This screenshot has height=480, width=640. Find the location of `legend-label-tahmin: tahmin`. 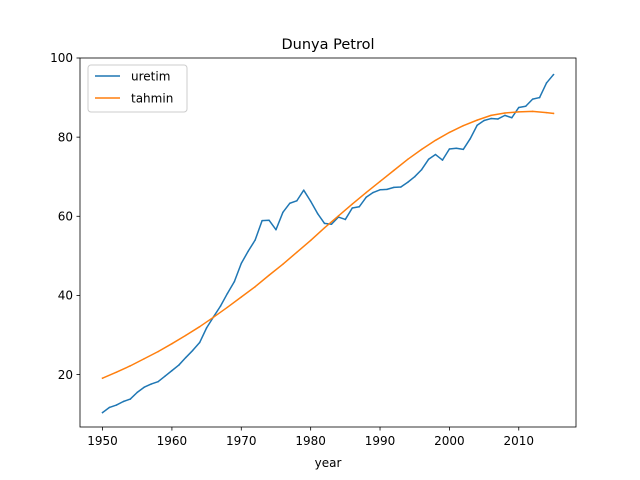

legend-label-tahmin: tahmin is located at coordinates (152, 98).